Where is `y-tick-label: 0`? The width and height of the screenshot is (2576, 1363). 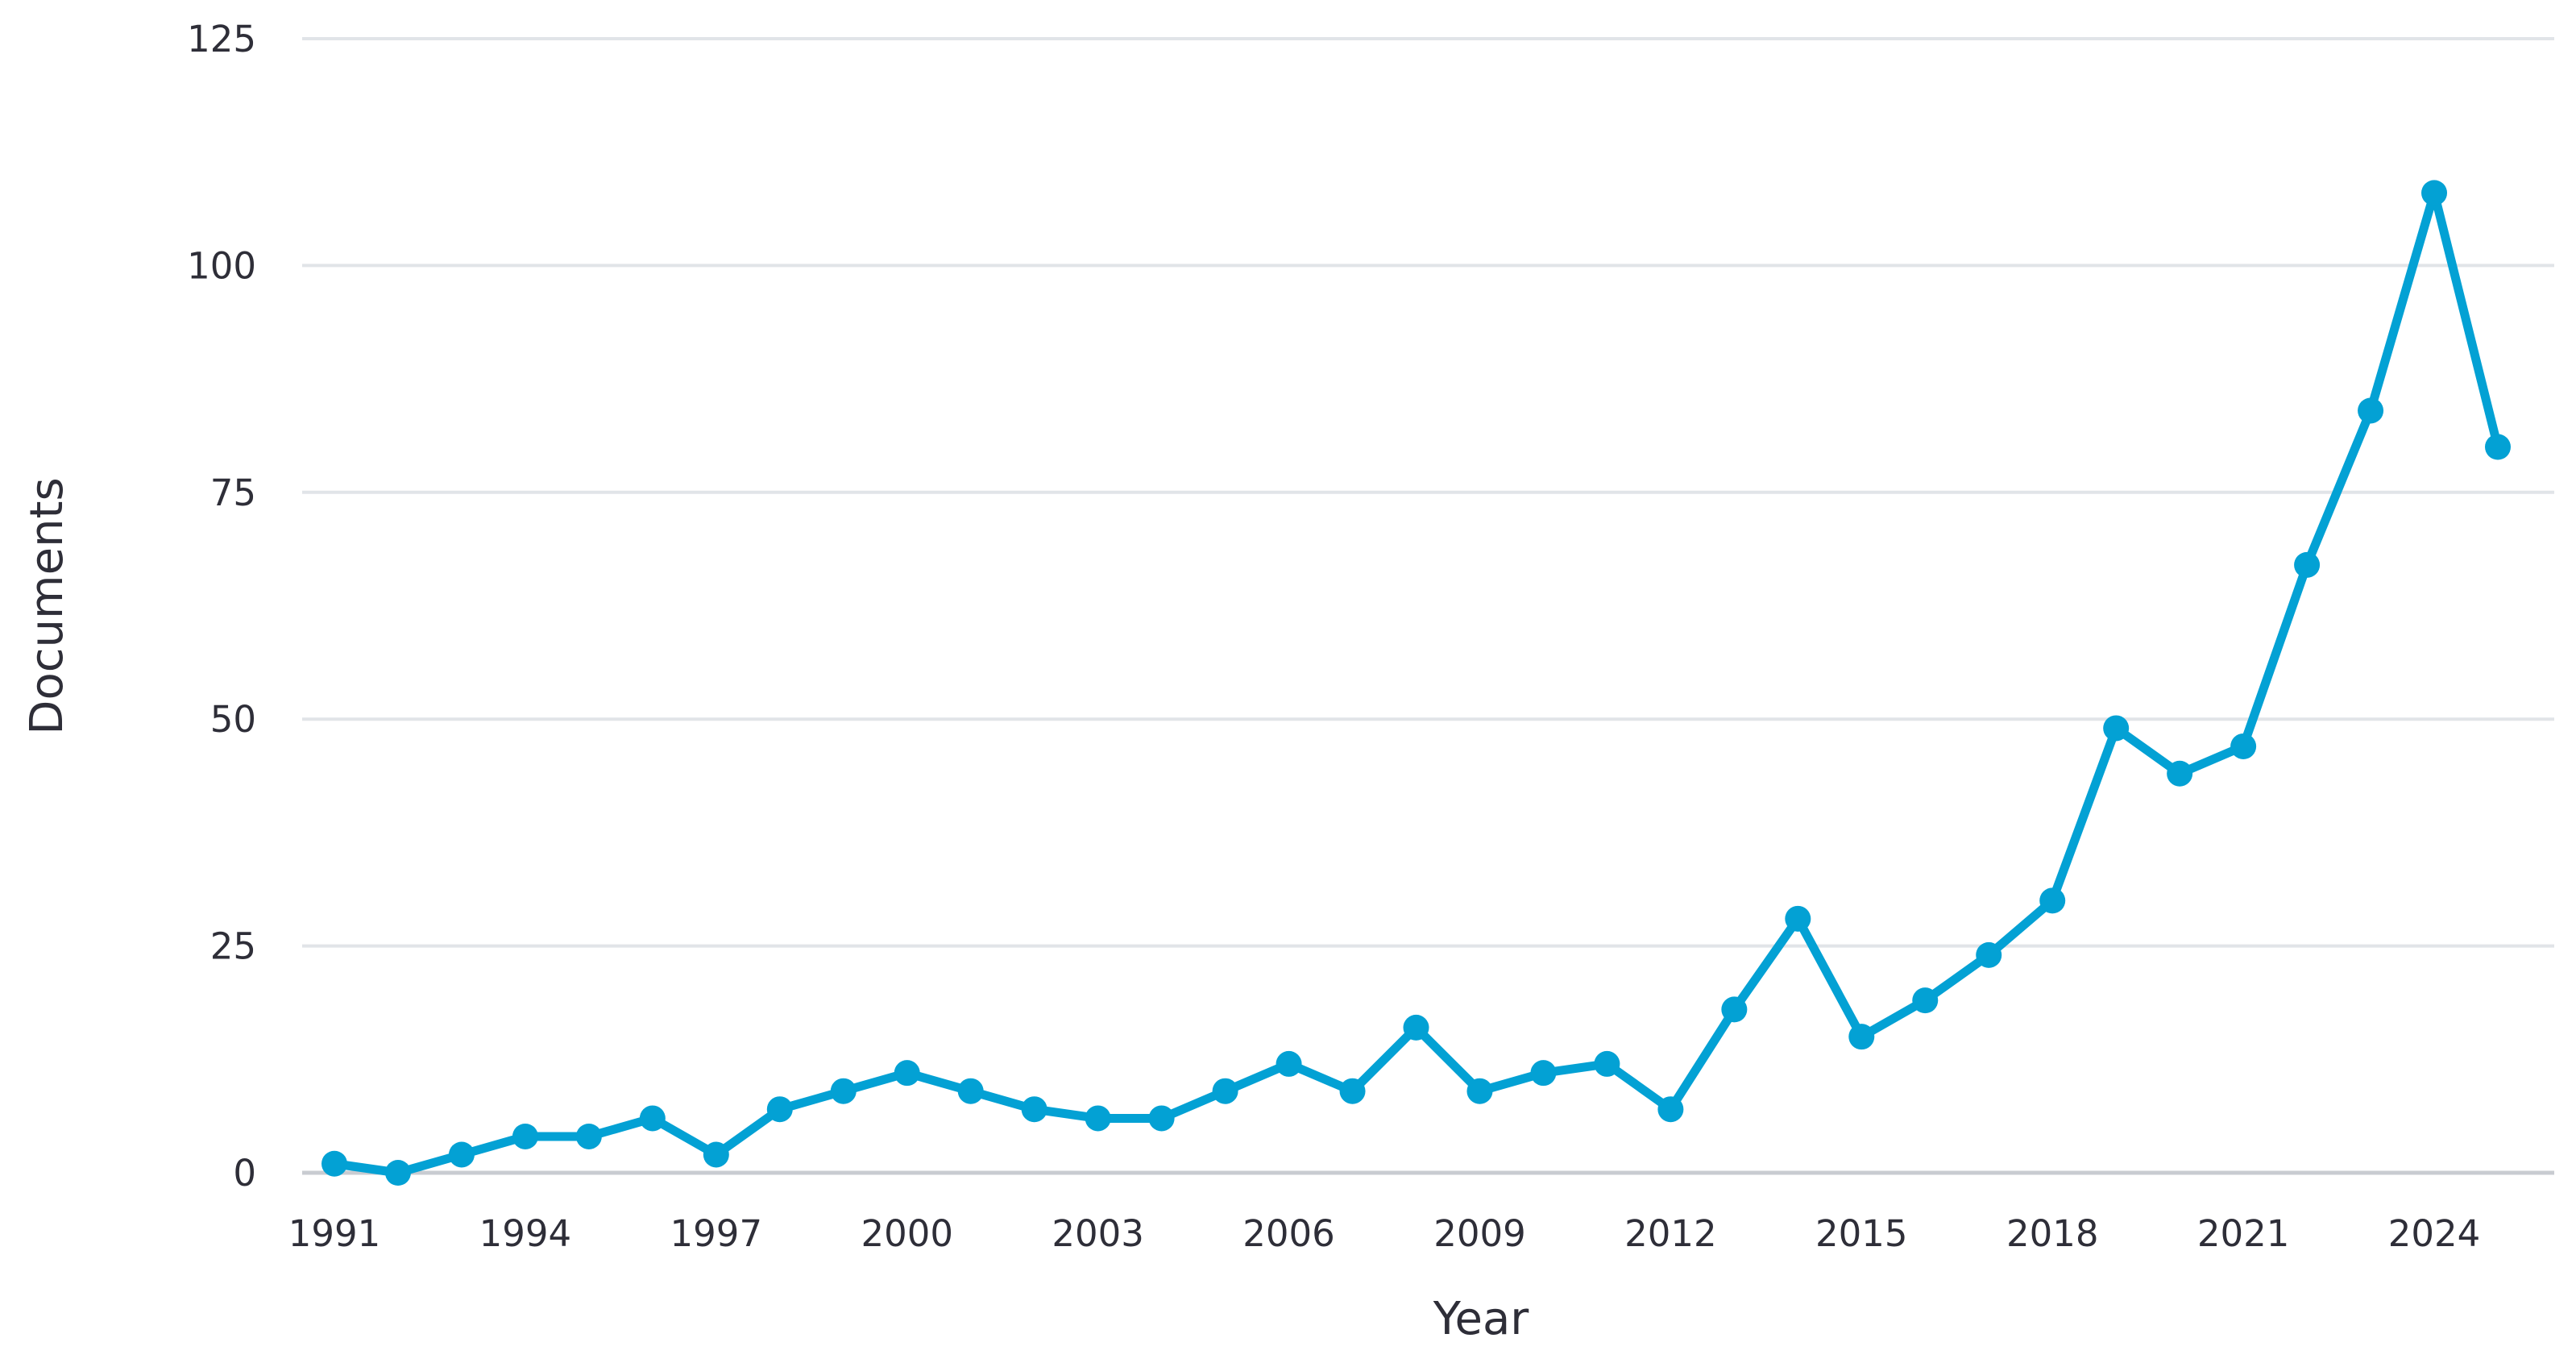
y-tick-label: 0 is located at coordinates (244, 1174).